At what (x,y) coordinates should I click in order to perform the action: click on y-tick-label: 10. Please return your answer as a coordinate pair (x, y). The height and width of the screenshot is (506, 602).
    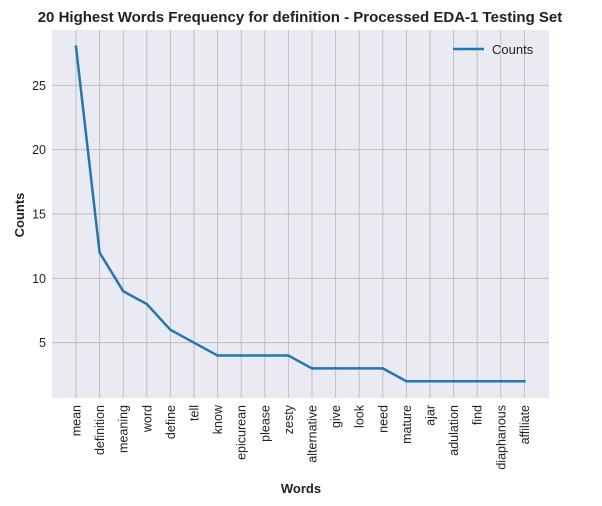
    Looking at the image, I should click on (39, 279).